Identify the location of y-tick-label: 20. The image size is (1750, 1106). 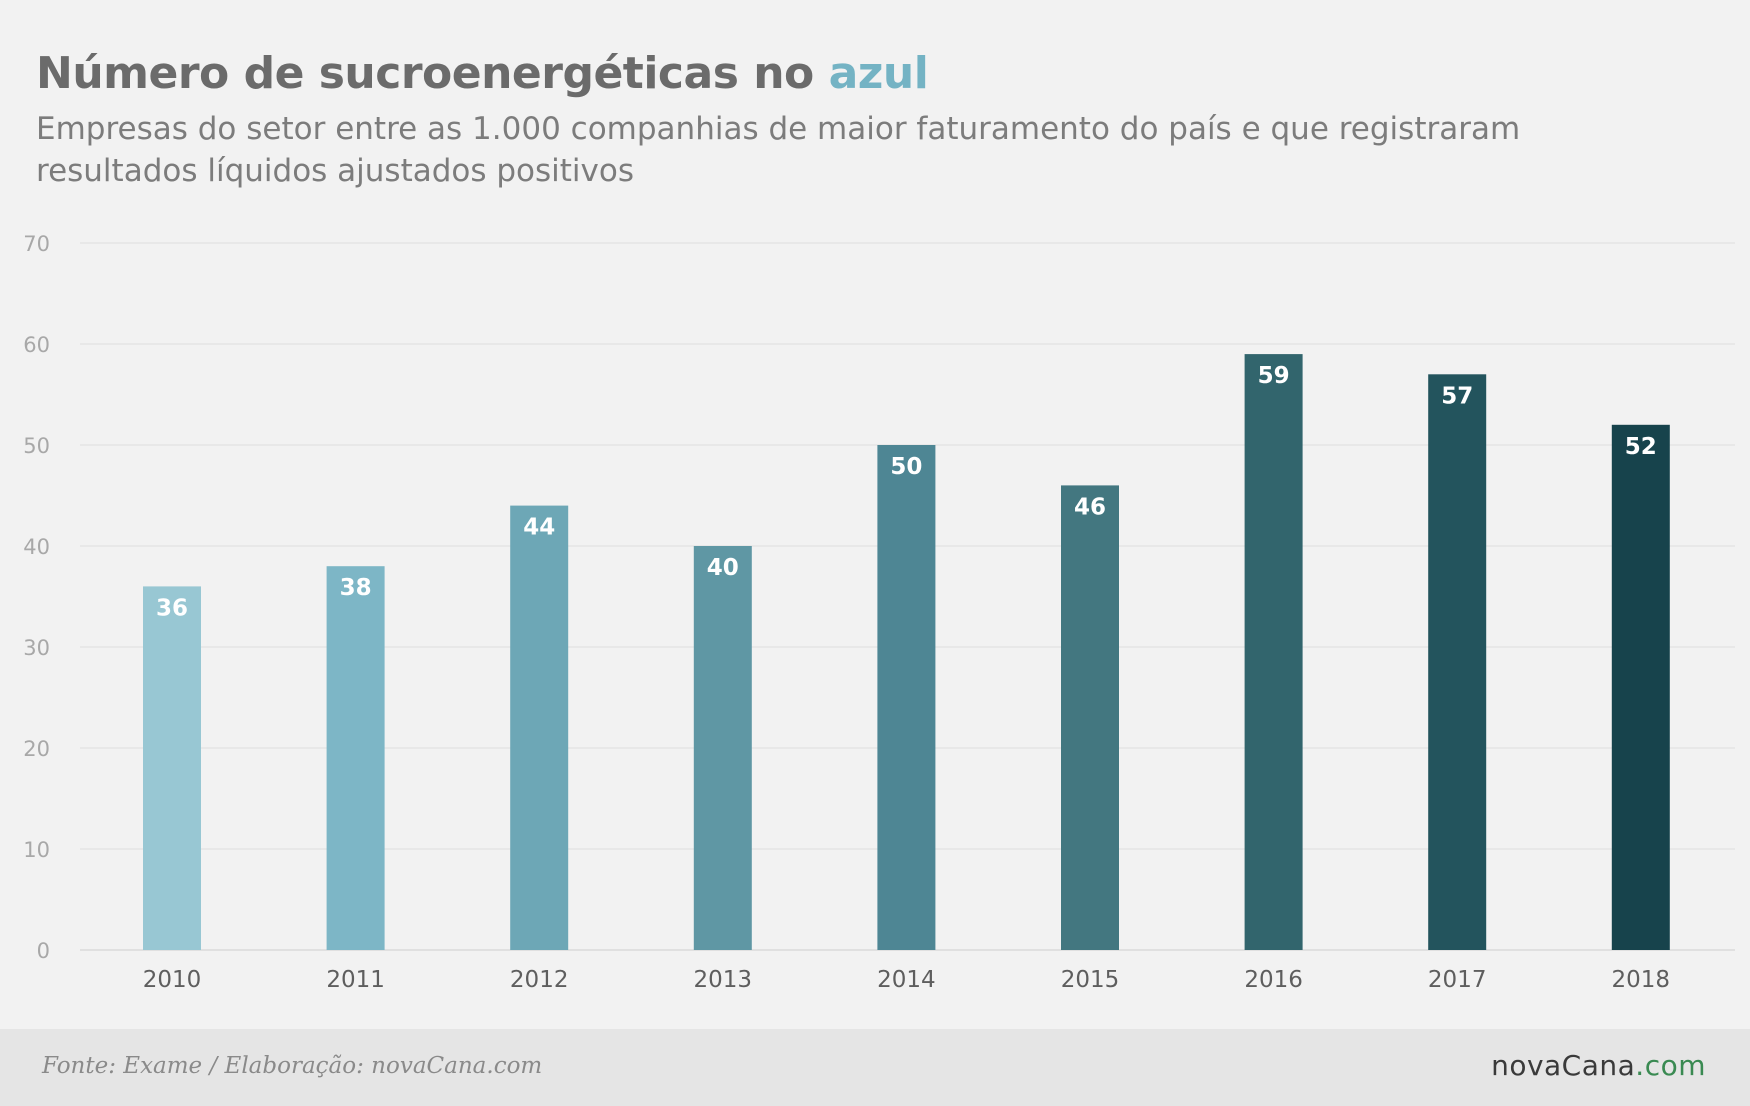
(36, 749).